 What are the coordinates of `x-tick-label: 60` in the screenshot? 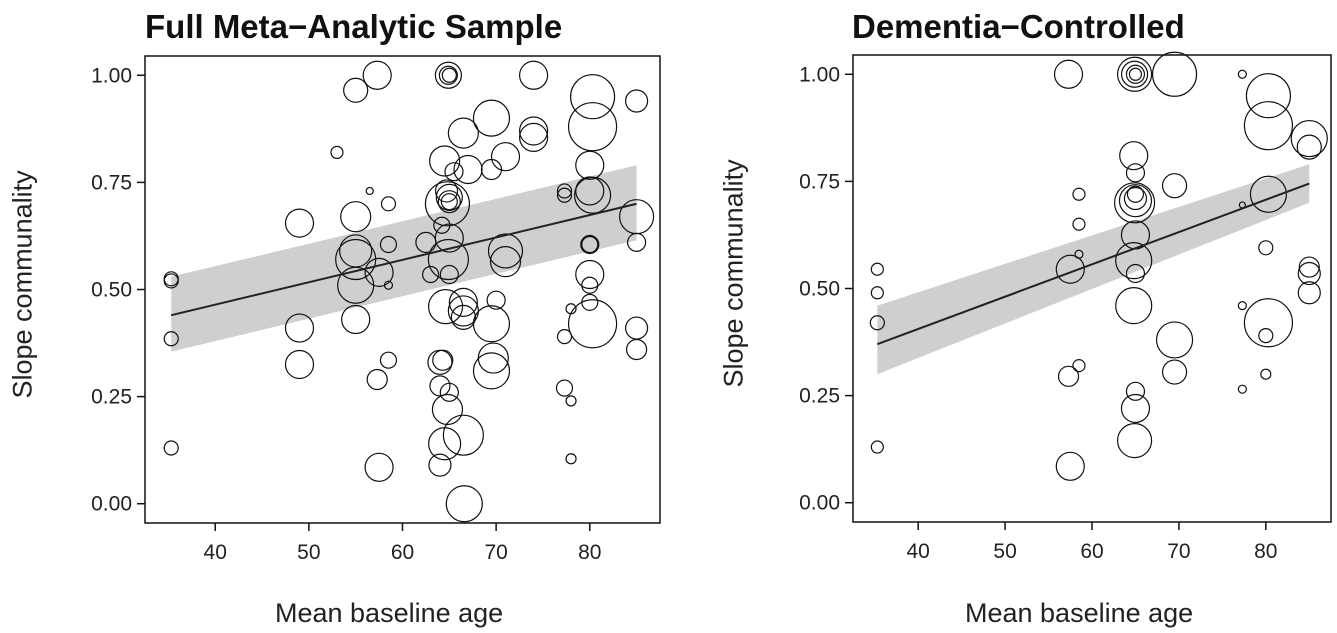 It's located at (1091, 551).